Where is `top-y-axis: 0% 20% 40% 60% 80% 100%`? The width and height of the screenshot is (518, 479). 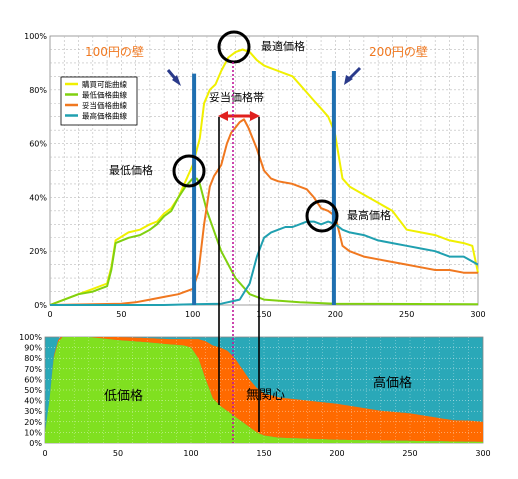
top-y-axis: 0% 20% 40% 60% 80% 100% is located at coordinates (35, 171).